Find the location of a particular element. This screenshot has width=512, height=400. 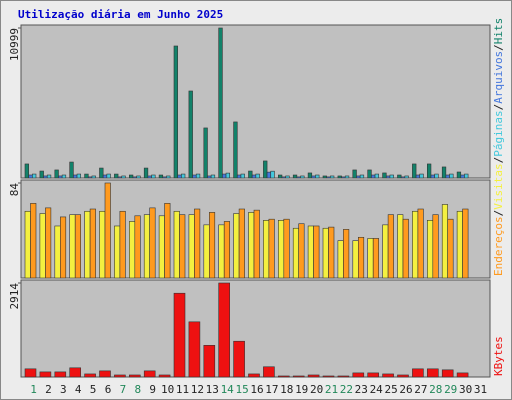

x-tick-label: 3 is located at coordinates (63, 389).